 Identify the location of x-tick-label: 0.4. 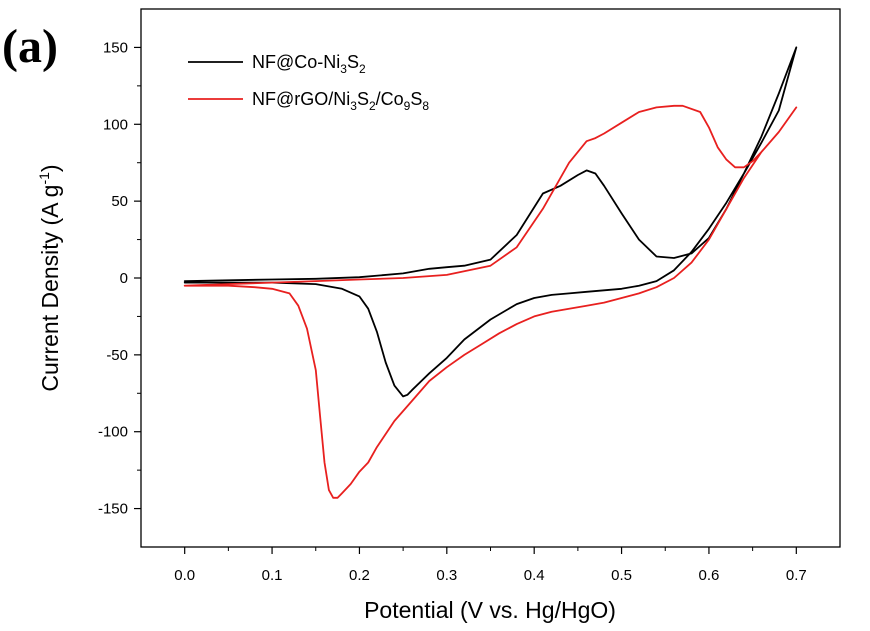
(534, 575).